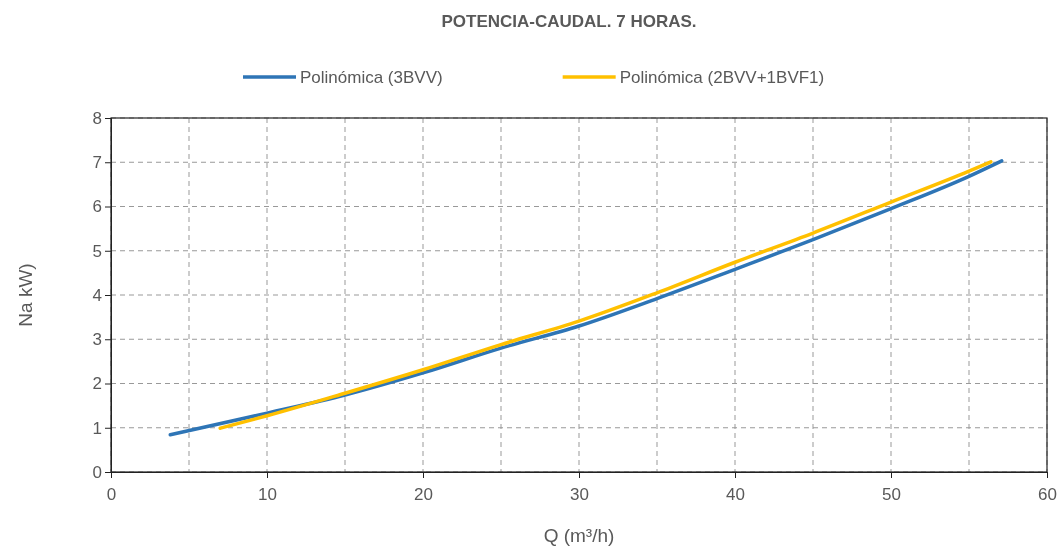  Describe the element at coordinates (267, 494) in the screenshot. I see `x-tick-label: 10` at that location.